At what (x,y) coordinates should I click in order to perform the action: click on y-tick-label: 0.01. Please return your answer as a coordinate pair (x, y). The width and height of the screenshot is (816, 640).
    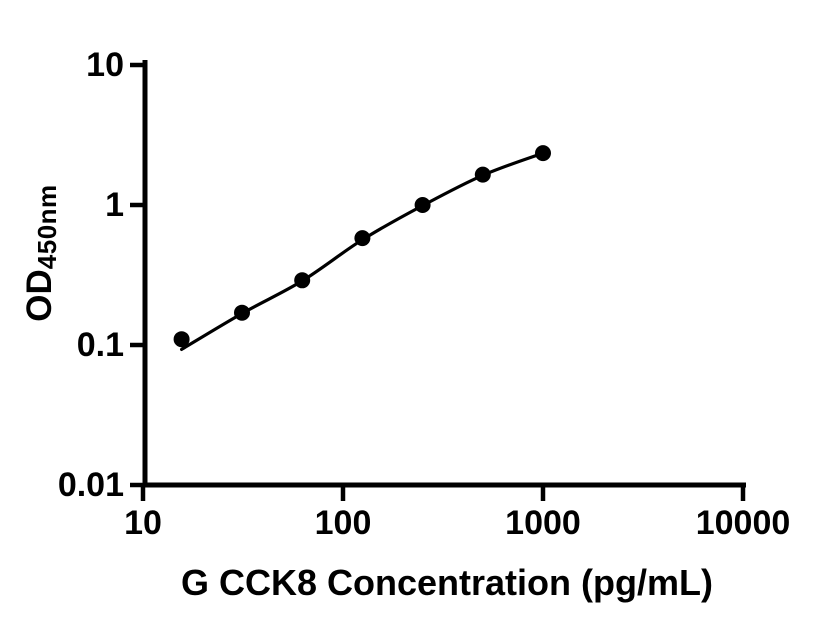
    Looking at the image, I should click on (91, 485).